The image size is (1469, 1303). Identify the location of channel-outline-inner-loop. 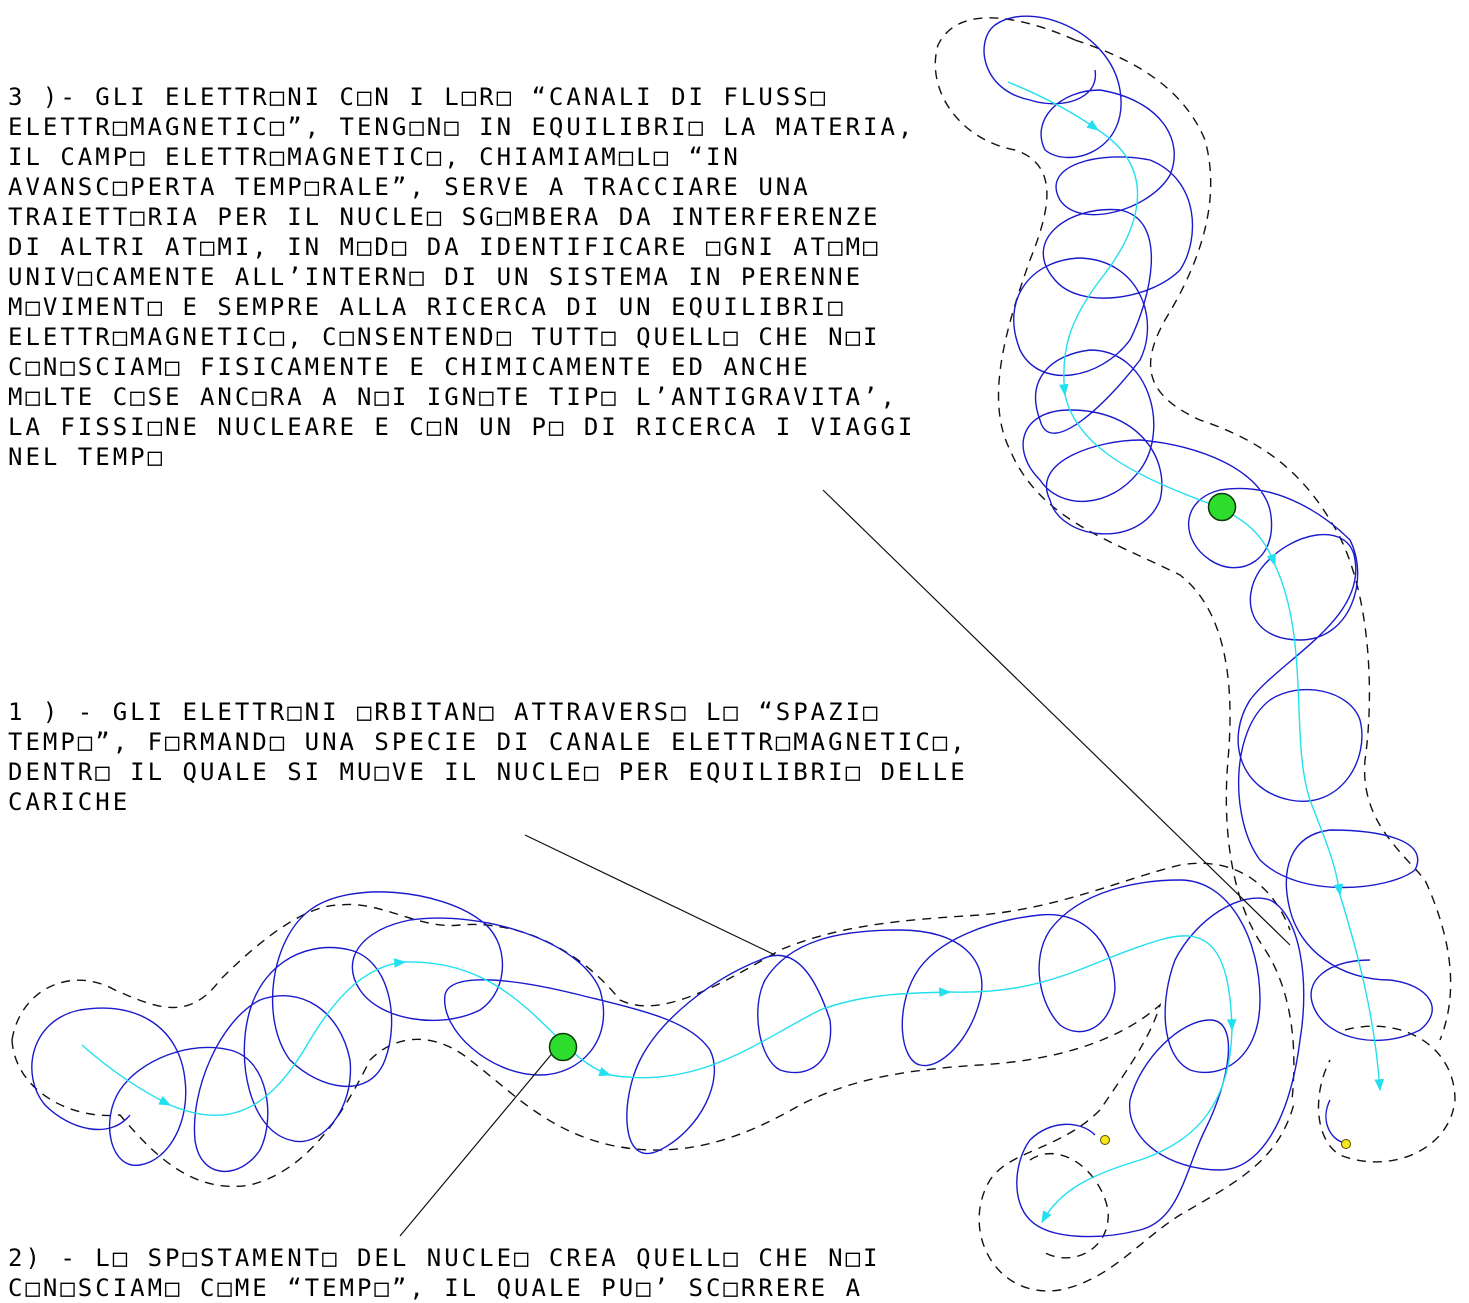
(1069, 1206).